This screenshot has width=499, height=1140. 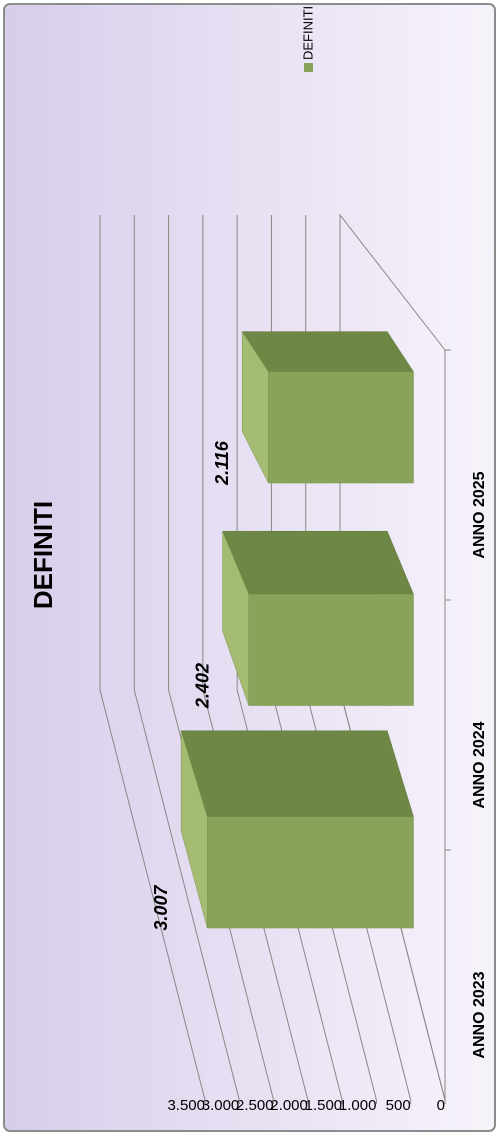 I want to click on x-tick-label: ANNO 2024, so click(x=479, y=764).